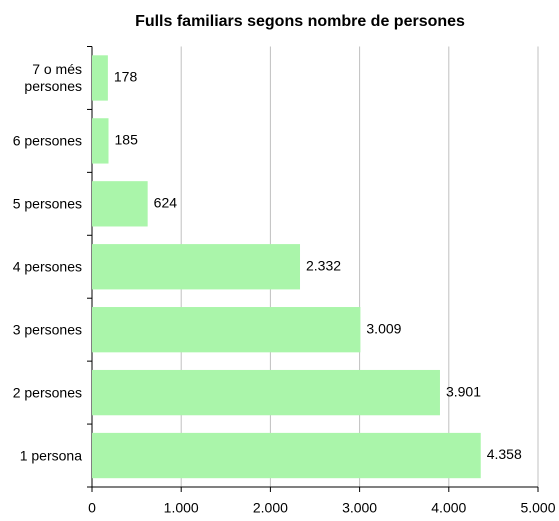 The height and width of the screenshot is (521, 559). Describe the element at coordinates (181, 508) in the screenshot. I see `x-tick-label: 1.000` at that location.